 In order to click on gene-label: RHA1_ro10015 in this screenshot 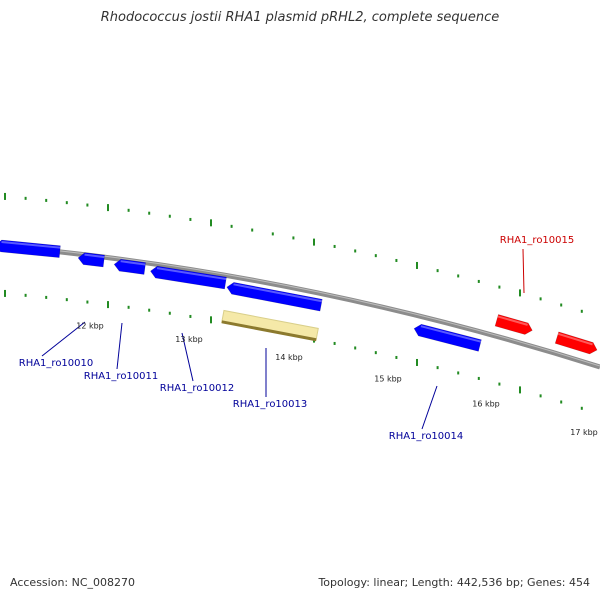, I will do `click(537, 240)`.